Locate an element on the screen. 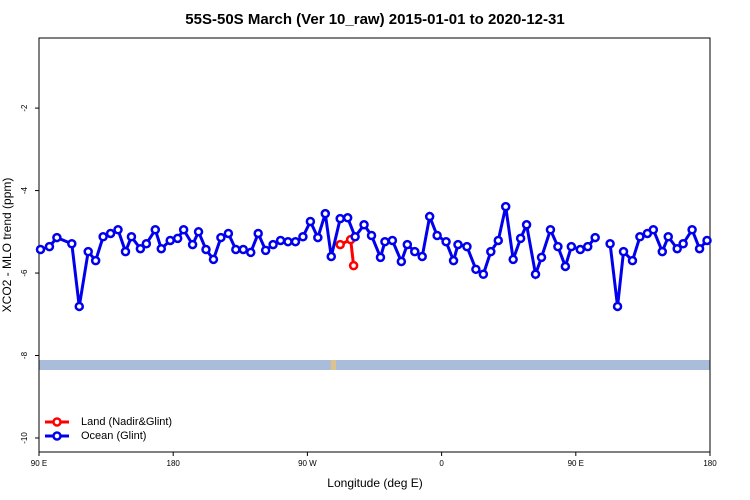 This screenshot has width=750, height=500. x-tick-label: 90 W is located at coordinates (307, 463).